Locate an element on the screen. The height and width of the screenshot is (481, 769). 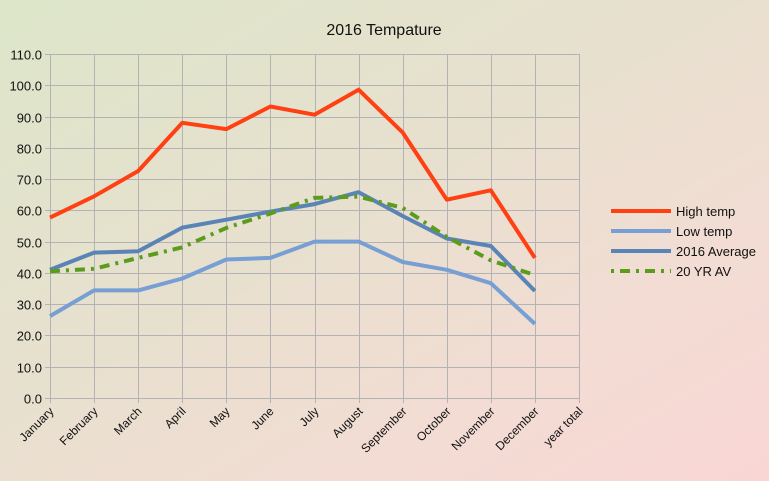
y-tick-label: 30.0 is located at coordinates (29, 305).